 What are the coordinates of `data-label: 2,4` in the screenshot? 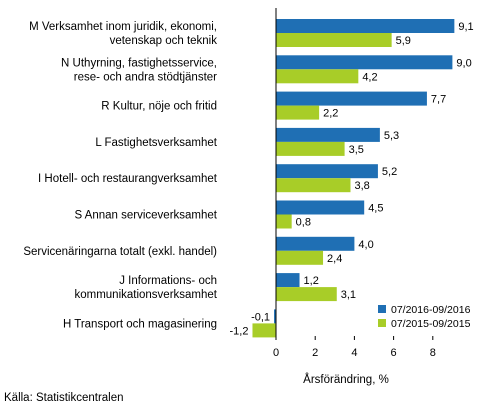 It's located at (334, 259).